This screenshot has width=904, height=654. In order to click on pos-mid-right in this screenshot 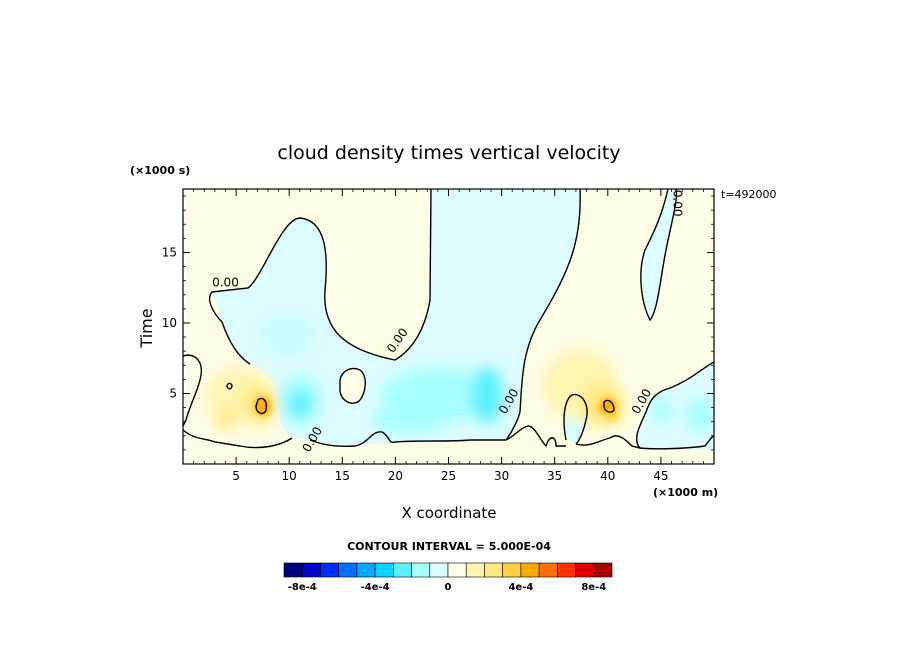, I will do `click(612, 415)`.